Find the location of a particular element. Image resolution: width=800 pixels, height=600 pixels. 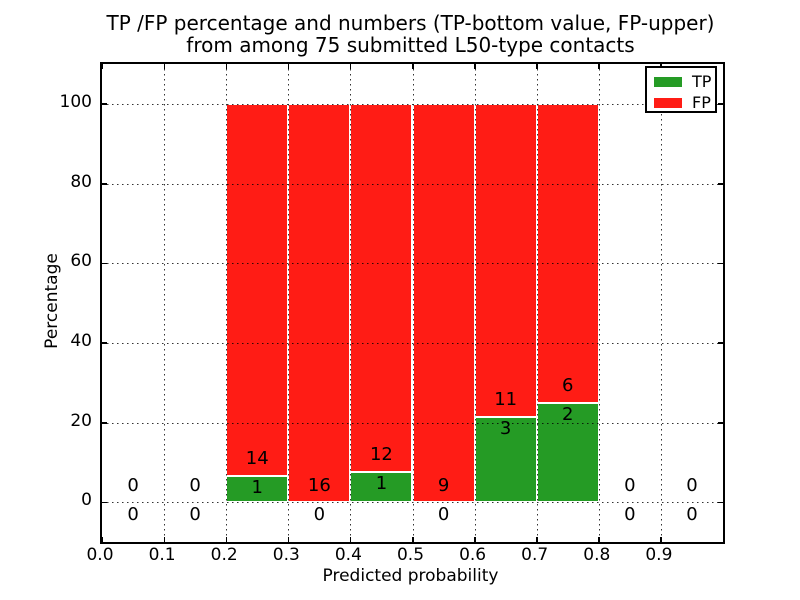

x-tick-label: 0.6 is located at coordinates (473, 555).